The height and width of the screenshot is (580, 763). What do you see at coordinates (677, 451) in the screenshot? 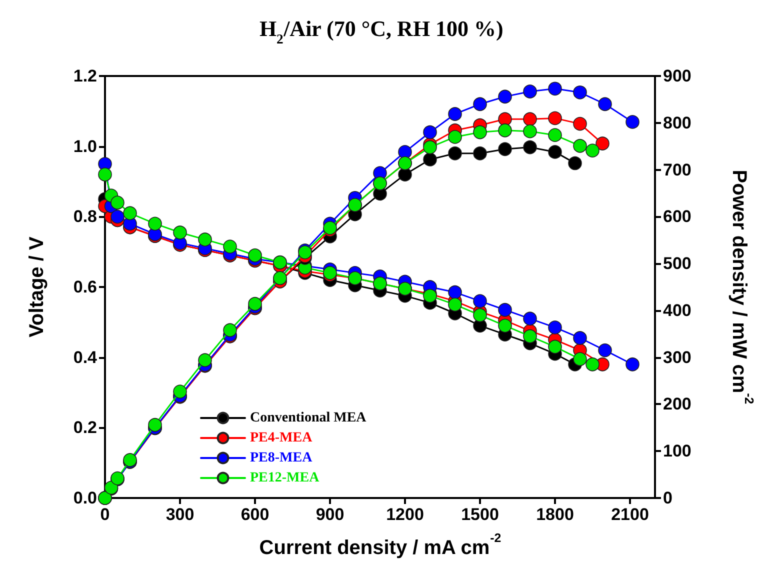
I see `y2-tick-label: 100` at bounding box center [677, 451].